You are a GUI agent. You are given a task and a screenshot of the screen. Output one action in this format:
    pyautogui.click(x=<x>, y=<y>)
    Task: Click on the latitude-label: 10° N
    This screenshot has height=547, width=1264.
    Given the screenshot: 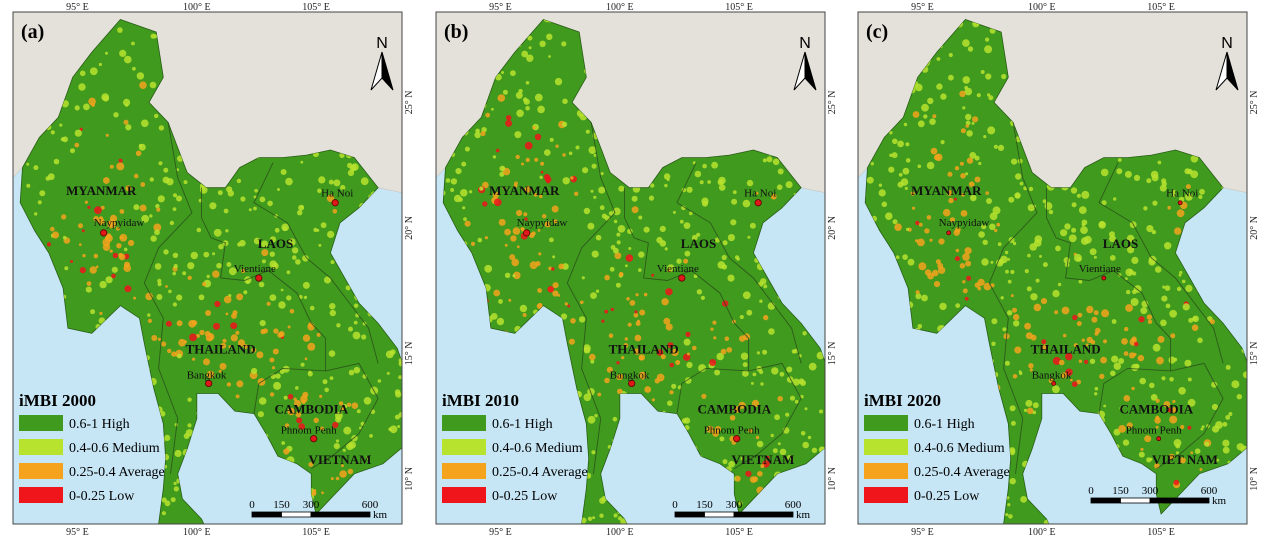 What is the action you would take?
    pyautogui.click(x=832, y=479)
    